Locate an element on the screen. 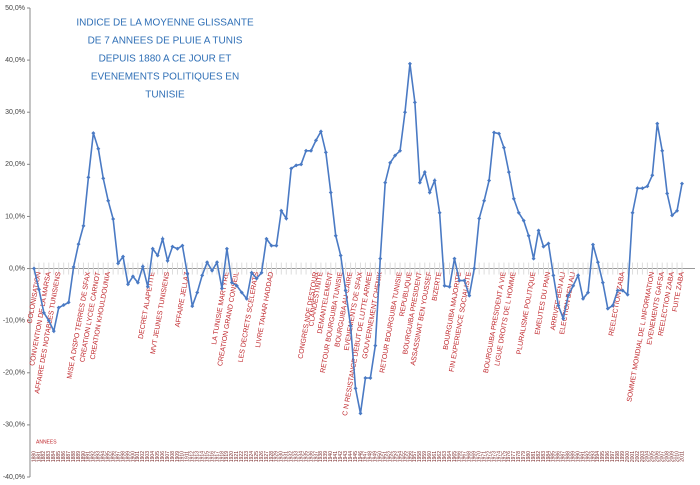 This screenshot has height=485, width=700. x-tick-label: 1956 is located at coordinates (410, 456).